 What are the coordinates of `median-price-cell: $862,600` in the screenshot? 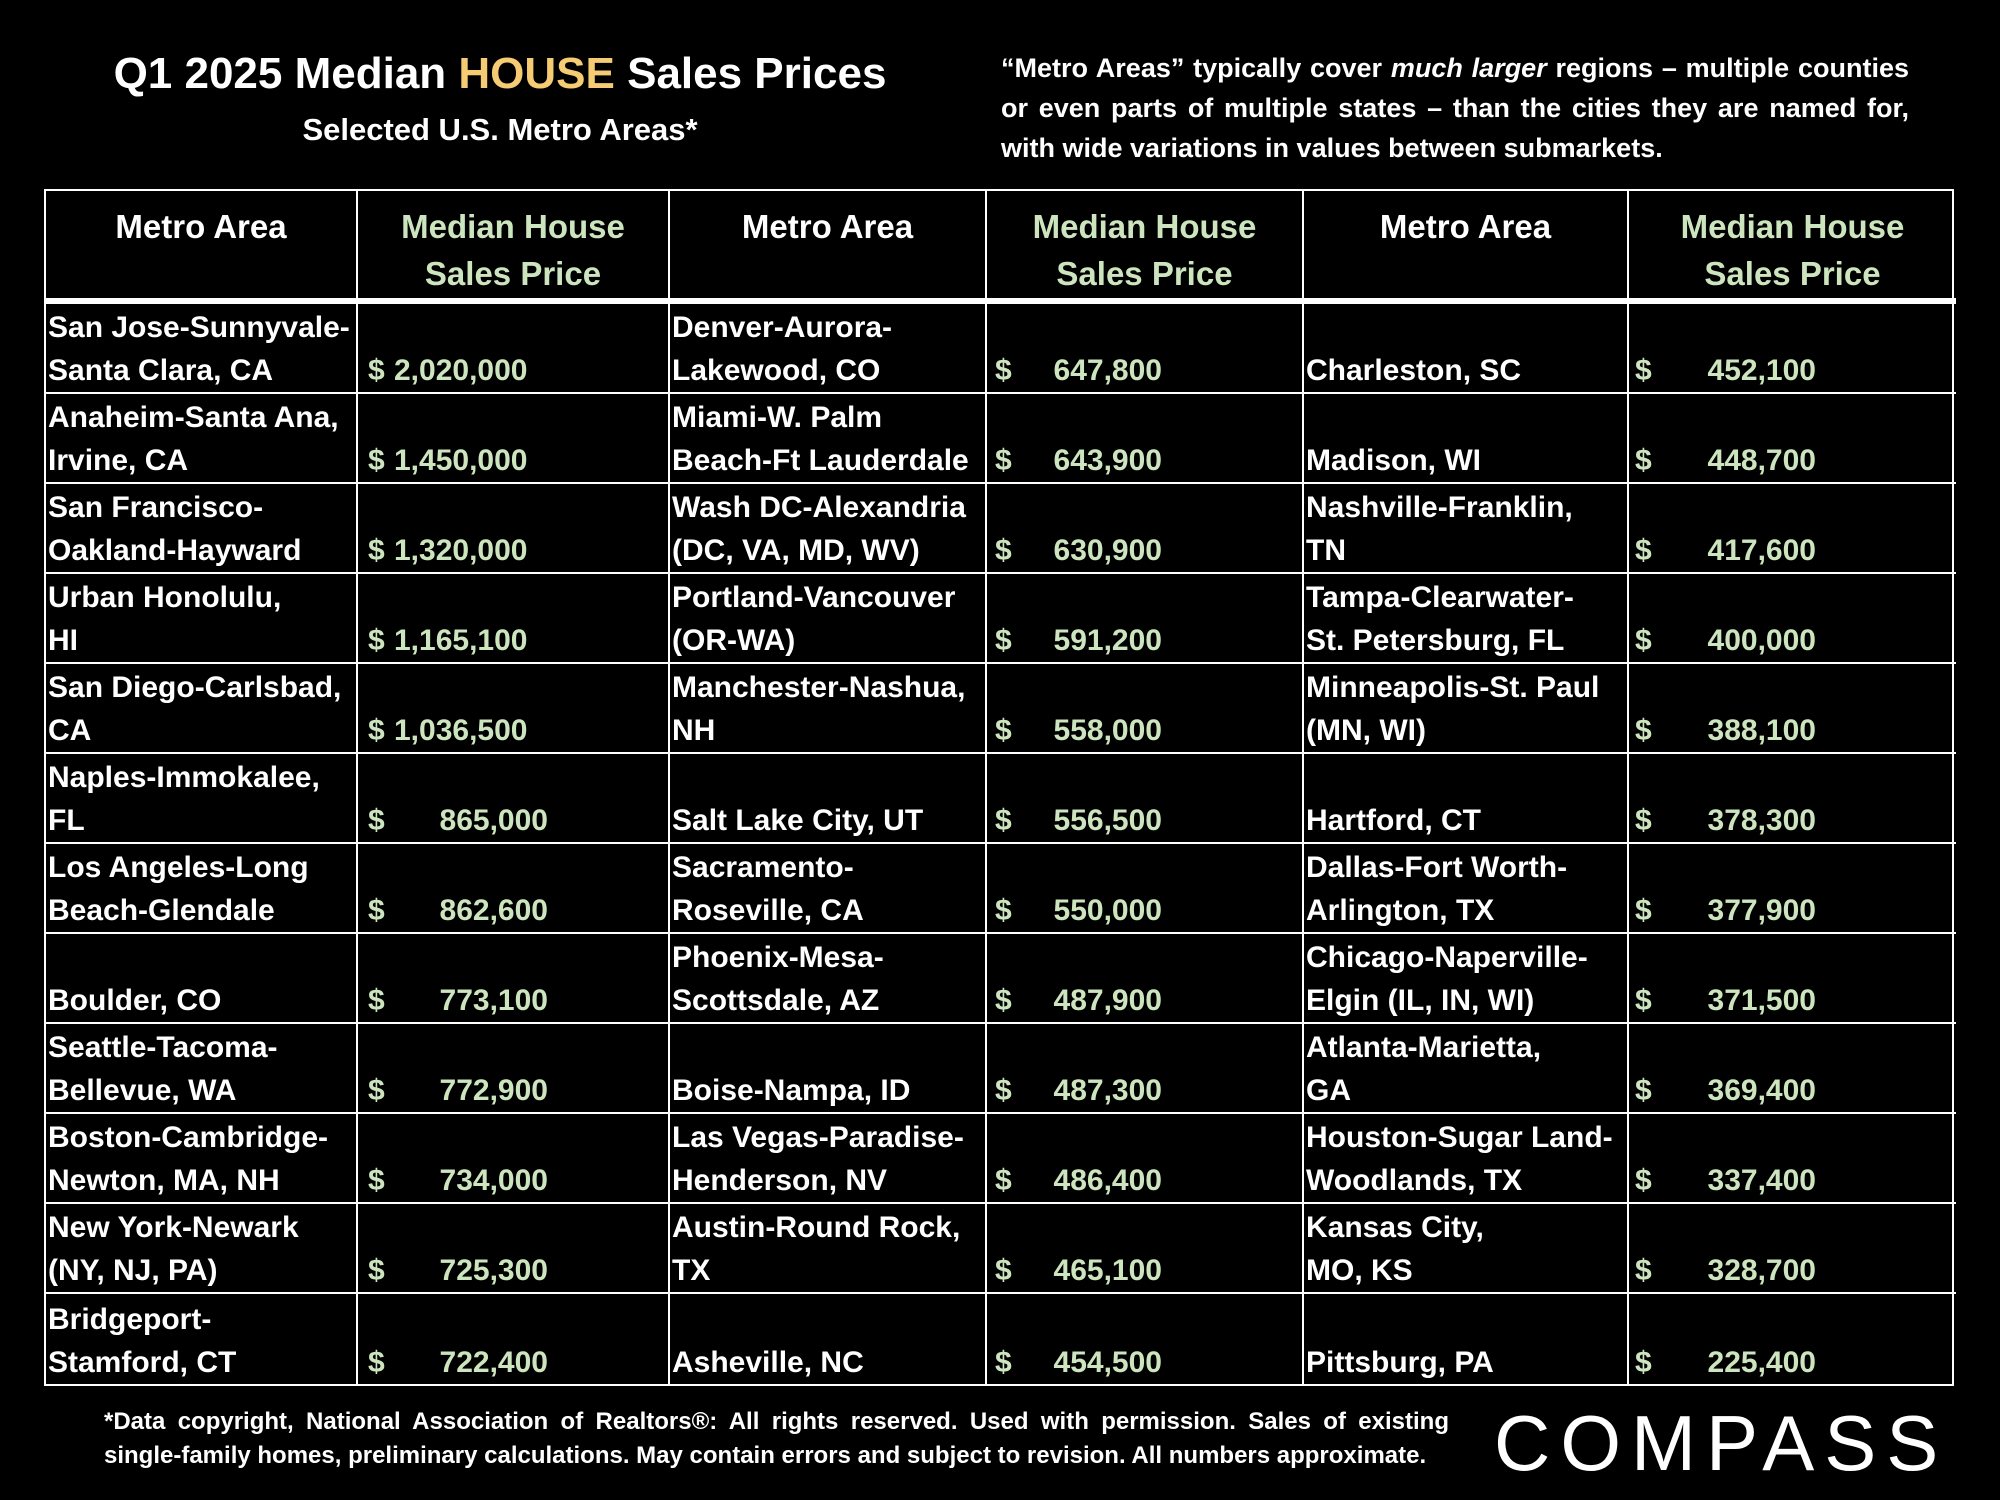 It's located at (514, 889).